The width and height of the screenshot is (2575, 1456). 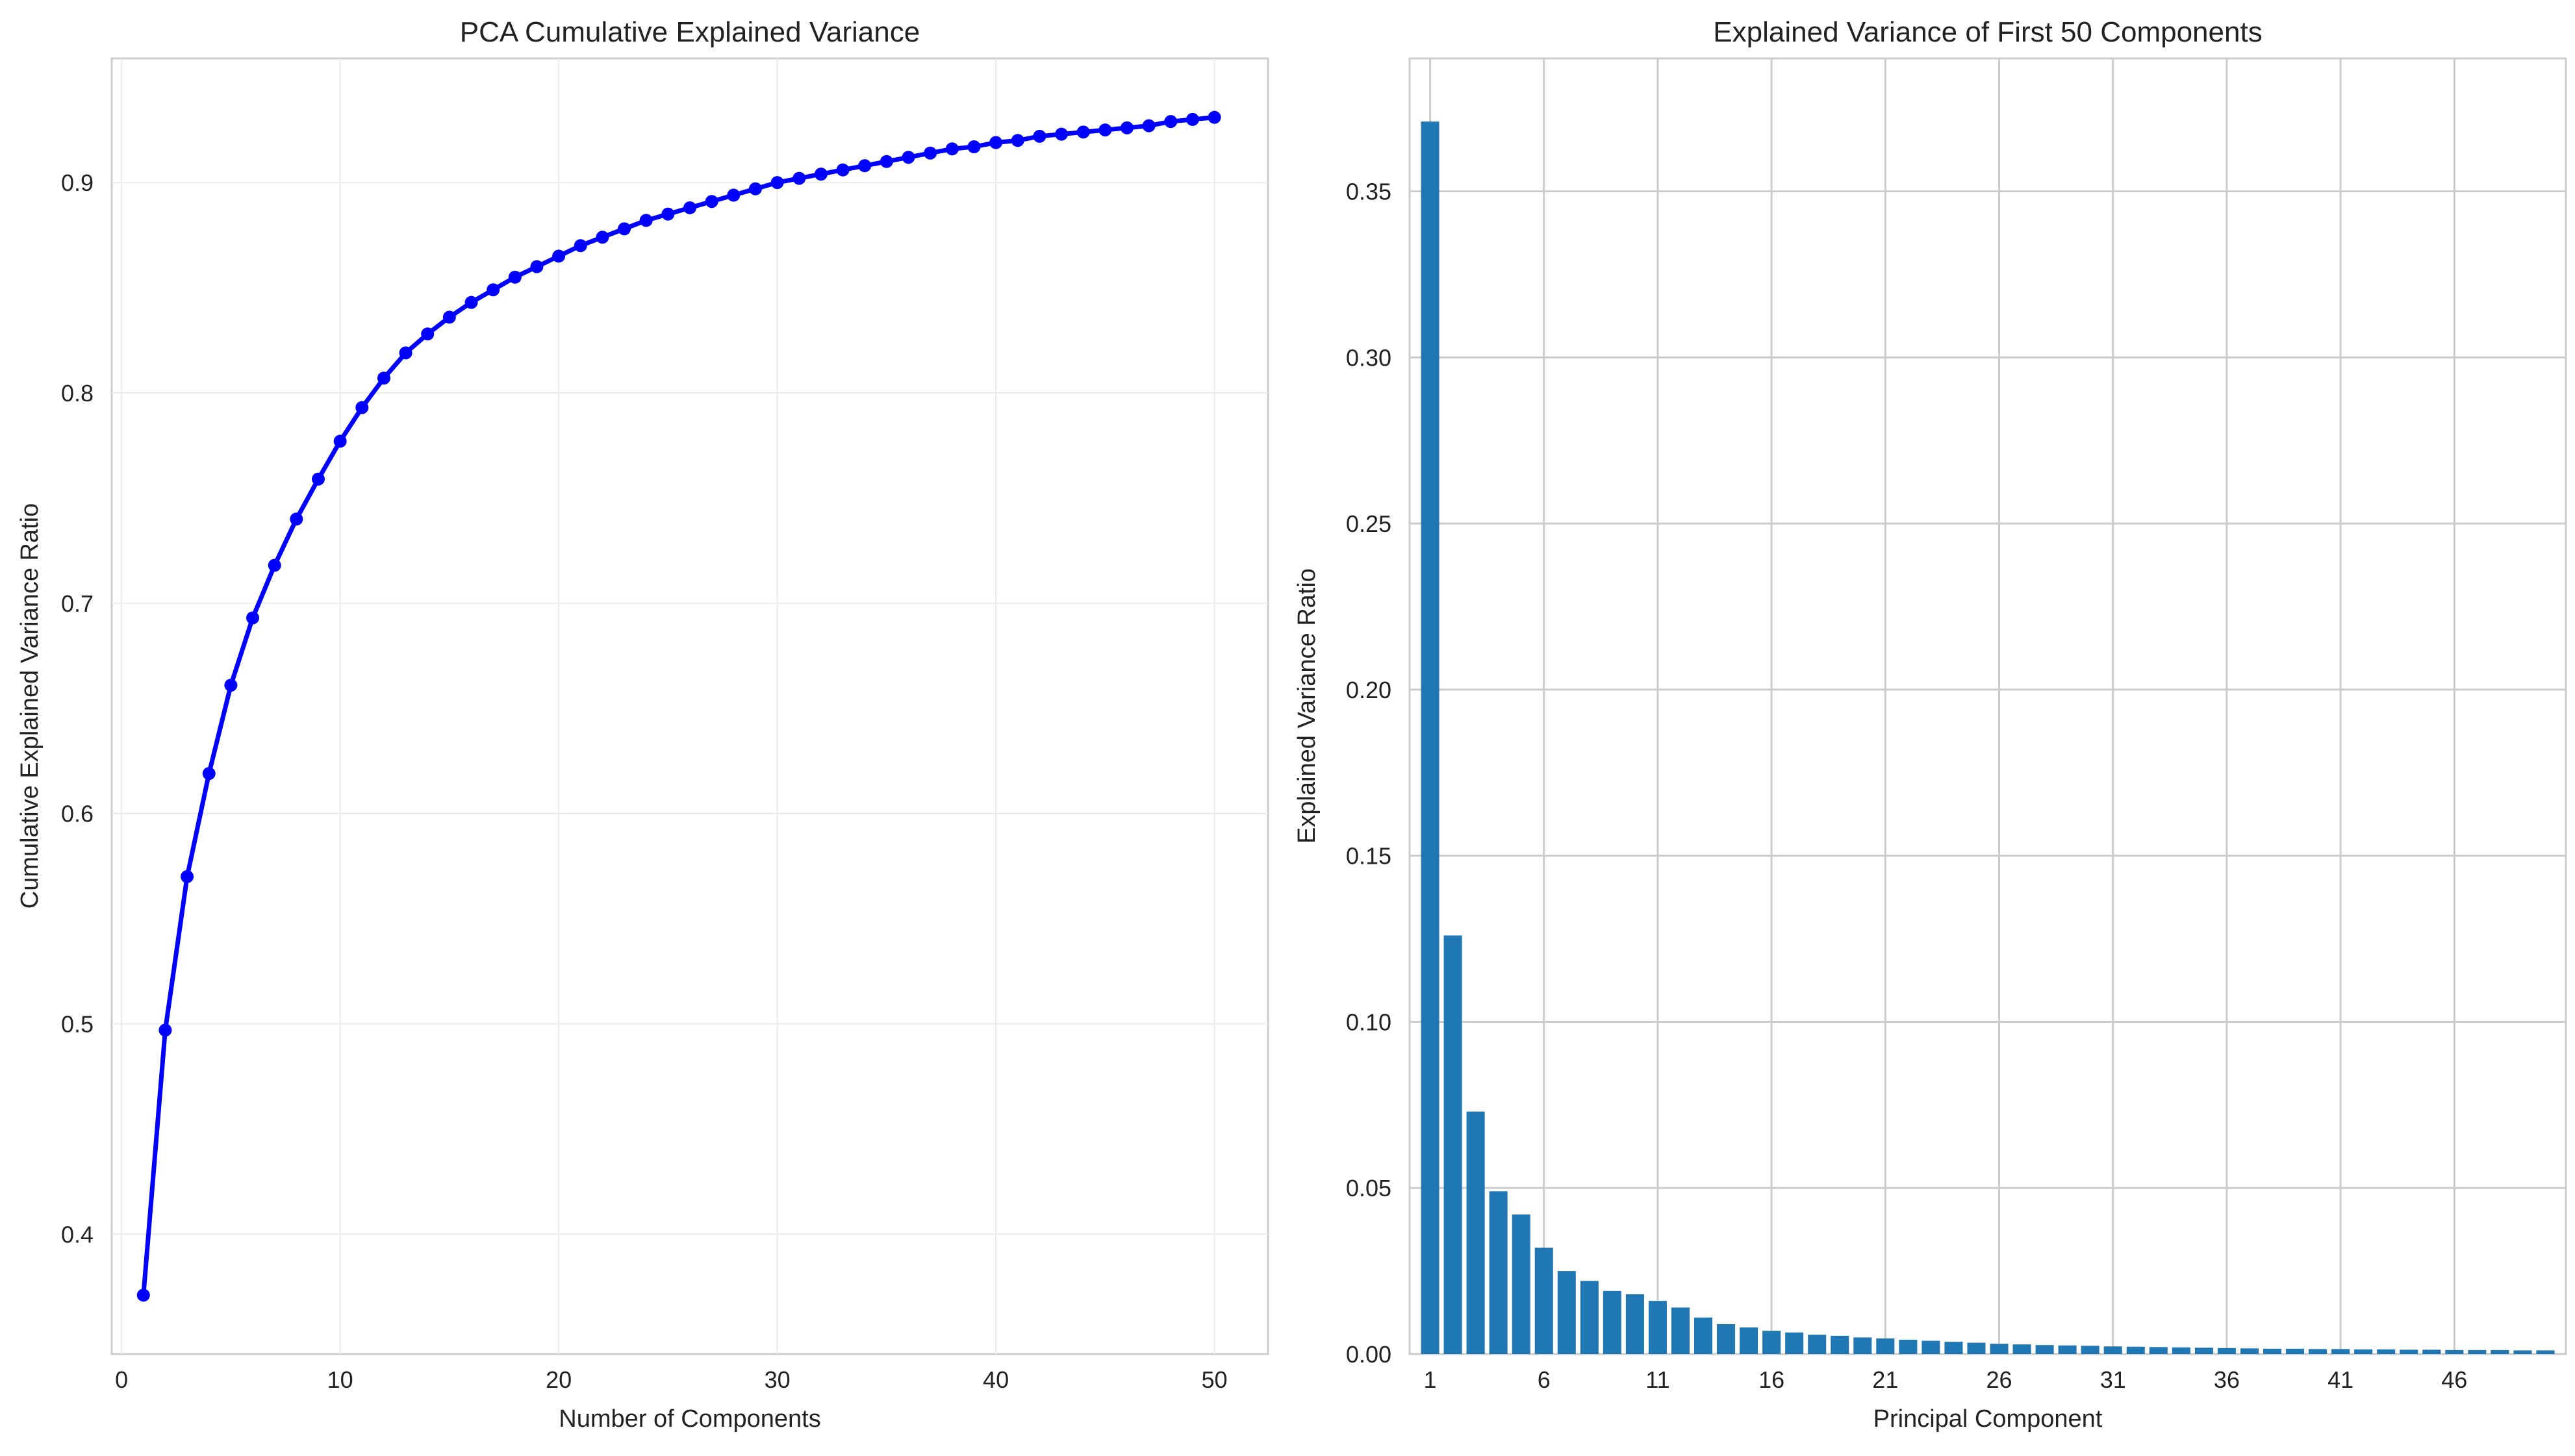 I want to click on y-tick-label: 0.35, so click(x=1368, y=192).